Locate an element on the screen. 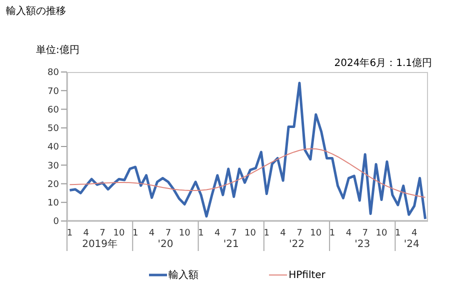 The height and width of the screenshot is (292, 474). y-tick-label: 60 is located at coordinates (54, 110).